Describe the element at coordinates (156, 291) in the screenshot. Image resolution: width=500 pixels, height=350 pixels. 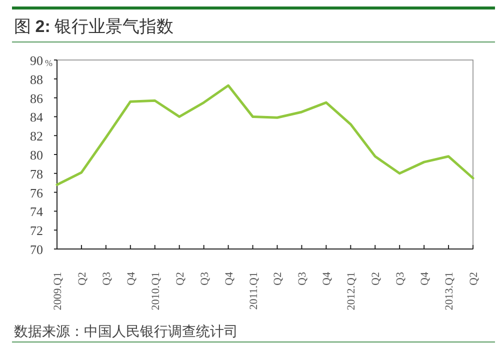
I see `x-tick-label: 2010.Q1` at that location.